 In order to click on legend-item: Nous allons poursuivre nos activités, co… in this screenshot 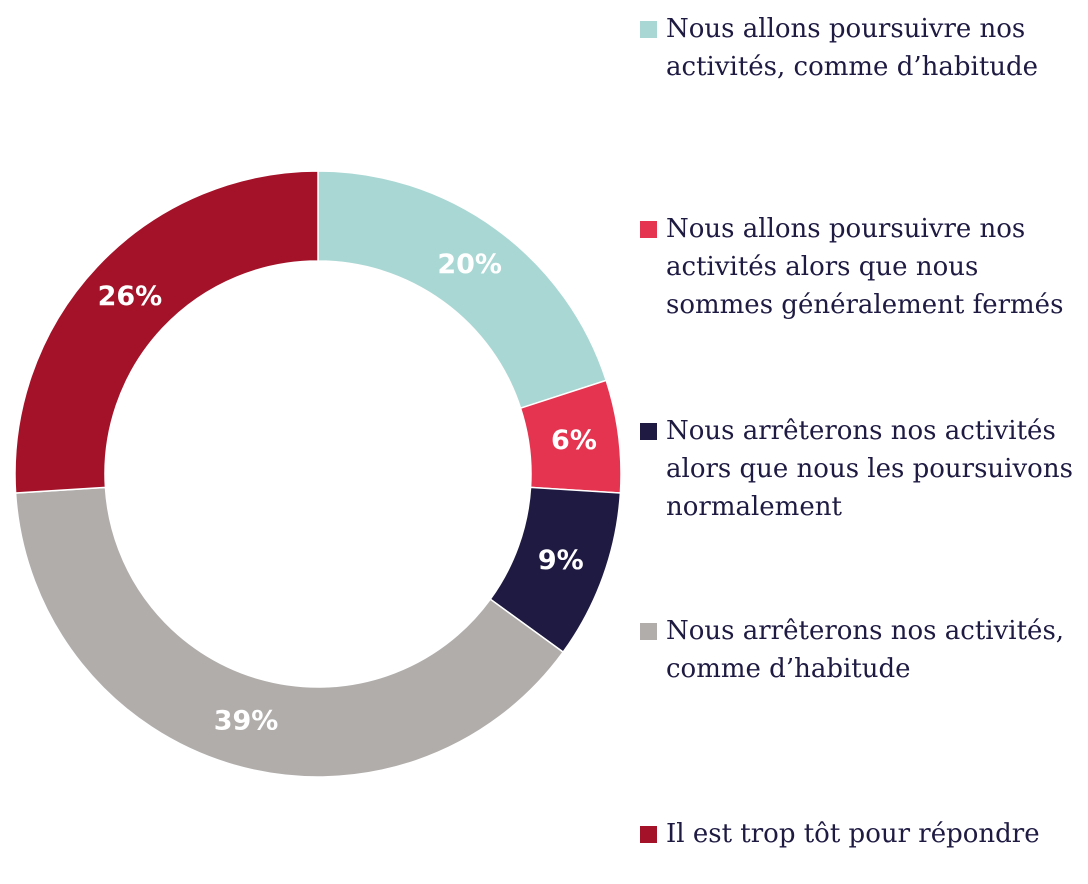, I will do `click(864, 48)`.